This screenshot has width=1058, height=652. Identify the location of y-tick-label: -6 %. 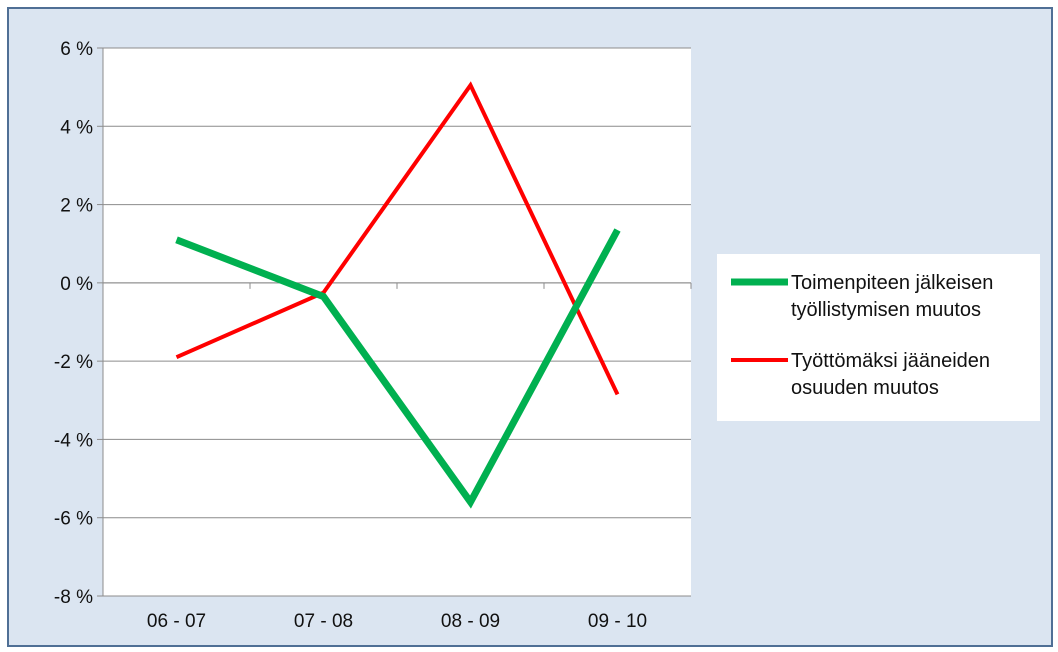
(73, 519).